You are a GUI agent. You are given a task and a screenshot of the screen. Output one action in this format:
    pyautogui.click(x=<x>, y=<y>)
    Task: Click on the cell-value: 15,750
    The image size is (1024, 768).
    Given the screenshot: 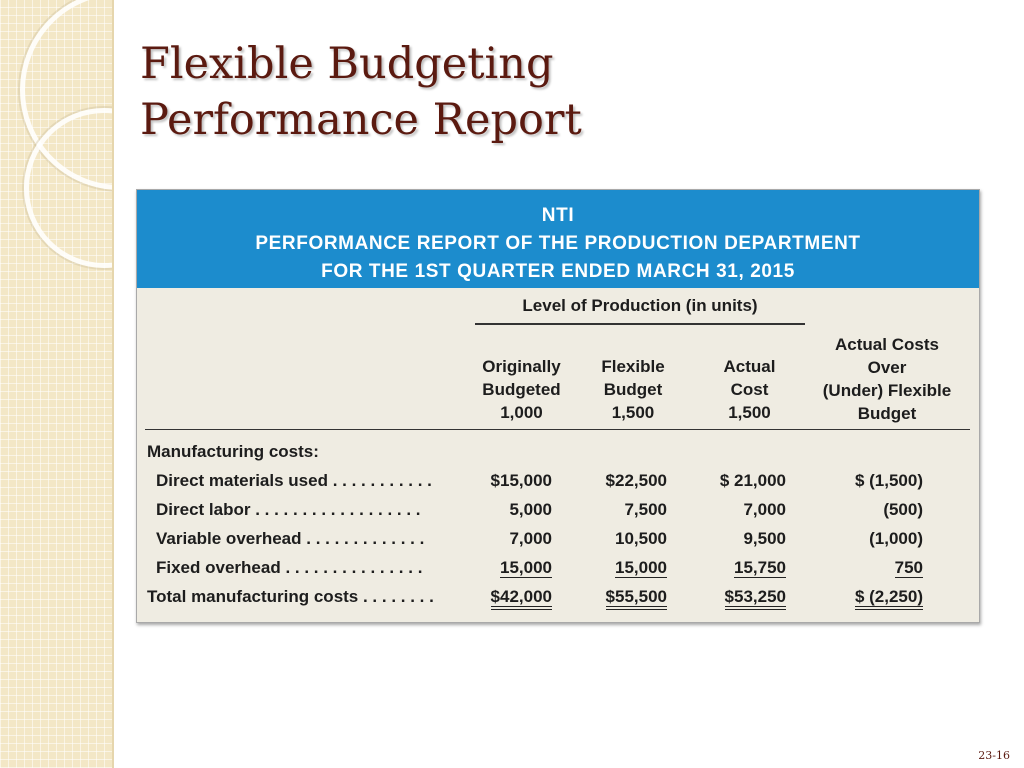 What is the action you would take?
    pyautogui.click(x=760, y=568)
    